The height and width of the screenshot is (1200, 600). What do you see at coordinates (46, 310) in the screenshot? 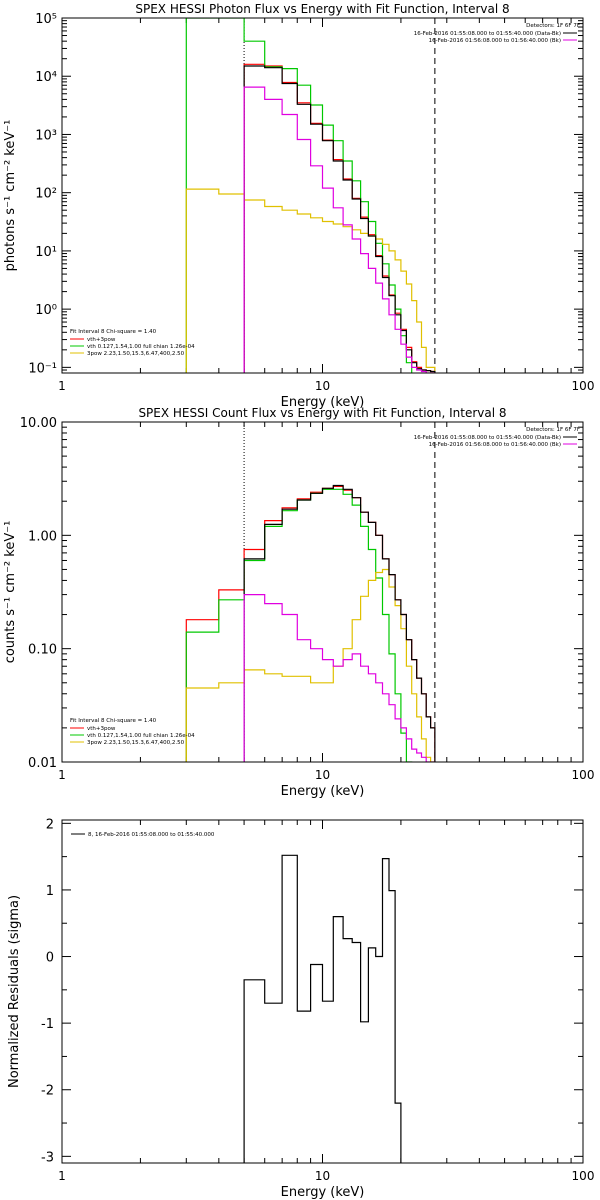
I see `y-tick-label: 10⁰` at bounding box center [46, 310].